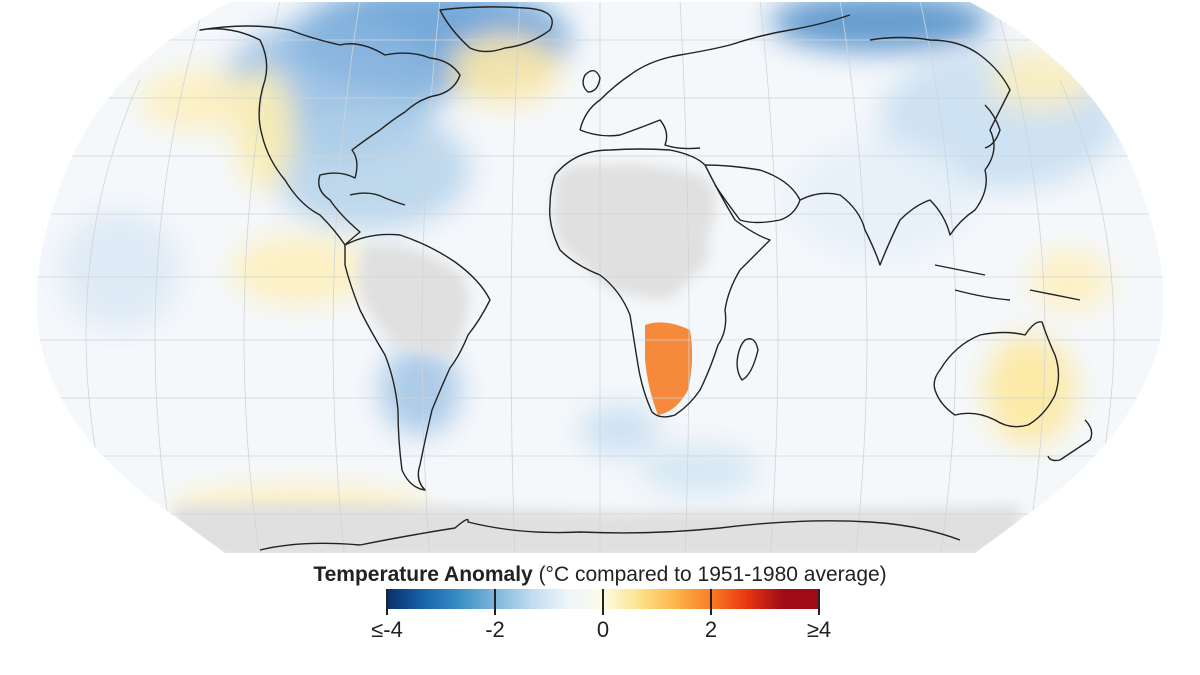 The image size is (1200, 675). I want to click on legend-title-bold: Temperature Anomaly, so click(423, 574).